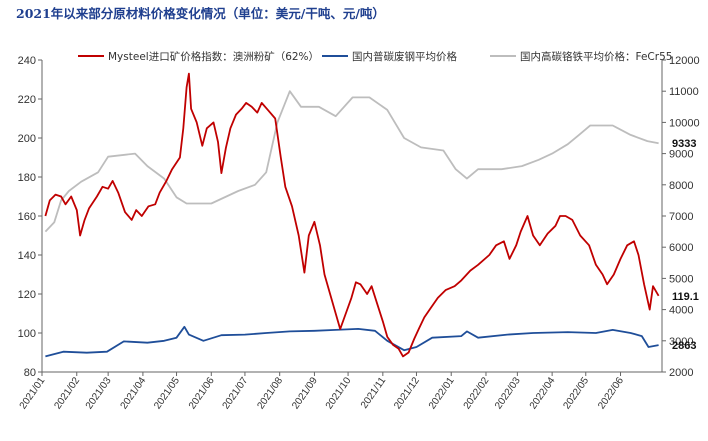 The width and height of the screenshot is (708, 441). Describe the element at coordinates (681, 373) in the screenshot. I see `y-right-tick-label: 2000` at that location.